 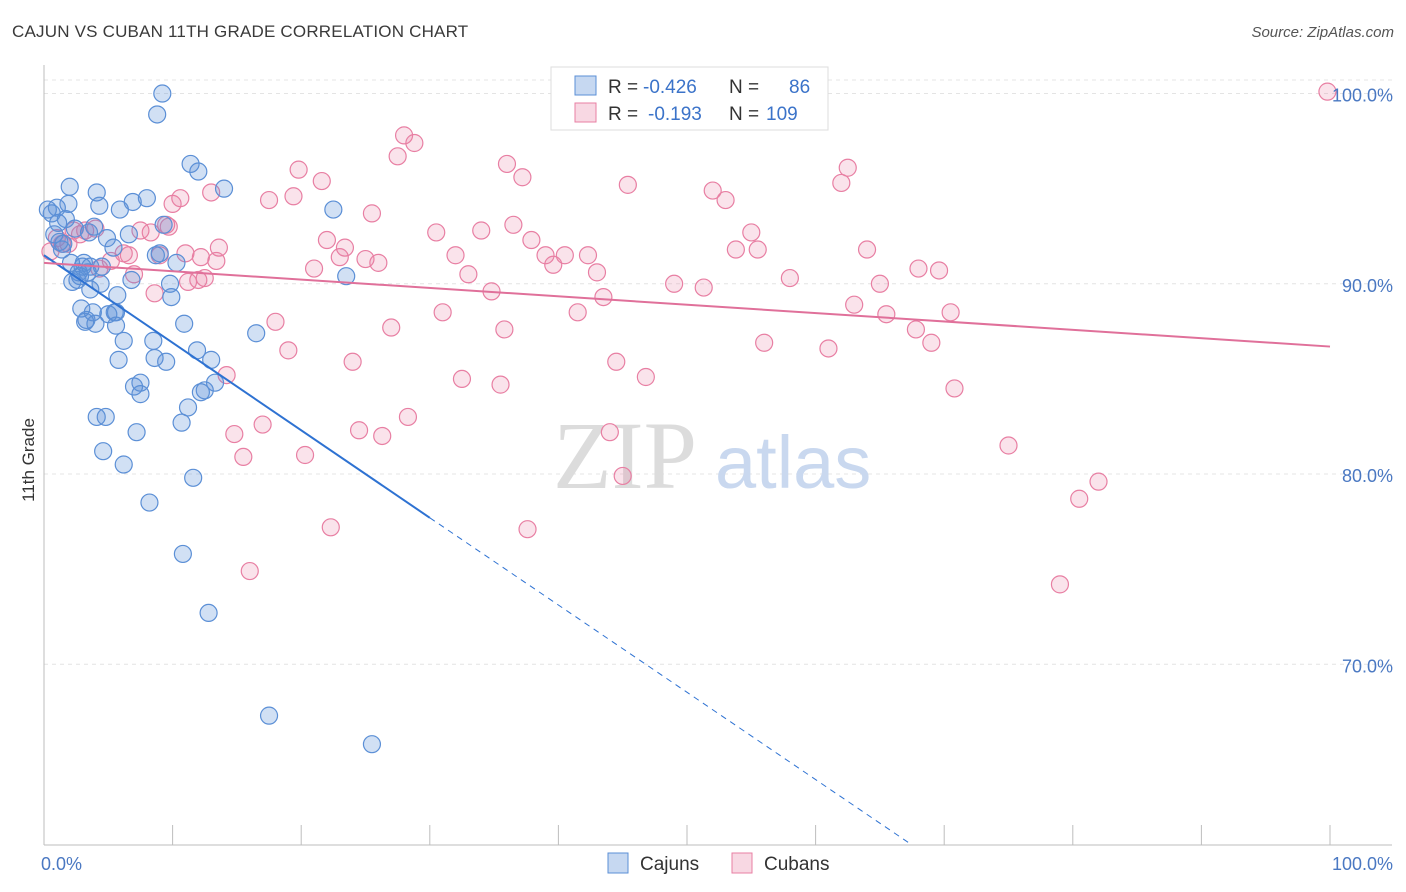 I want to click on cuban-n-label: N =, so click(x=744, y=114).